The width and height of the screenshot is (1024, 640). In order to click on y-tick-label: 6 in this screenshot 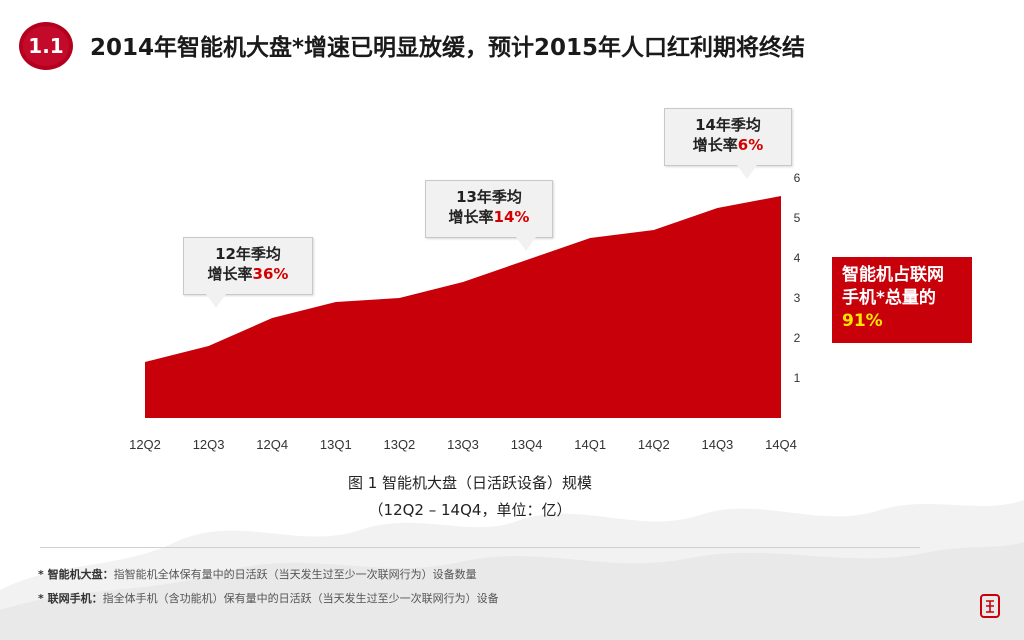, I will do `click(797, 178)`.